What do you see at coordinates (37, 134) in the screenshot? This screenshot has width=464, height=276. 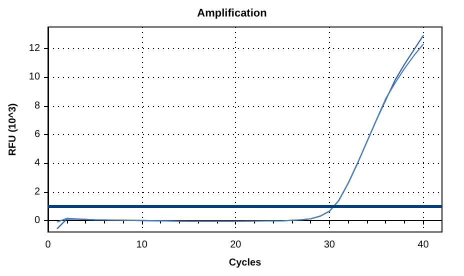 I see `y-tick-label: 6` at bounding box center [37, 134].